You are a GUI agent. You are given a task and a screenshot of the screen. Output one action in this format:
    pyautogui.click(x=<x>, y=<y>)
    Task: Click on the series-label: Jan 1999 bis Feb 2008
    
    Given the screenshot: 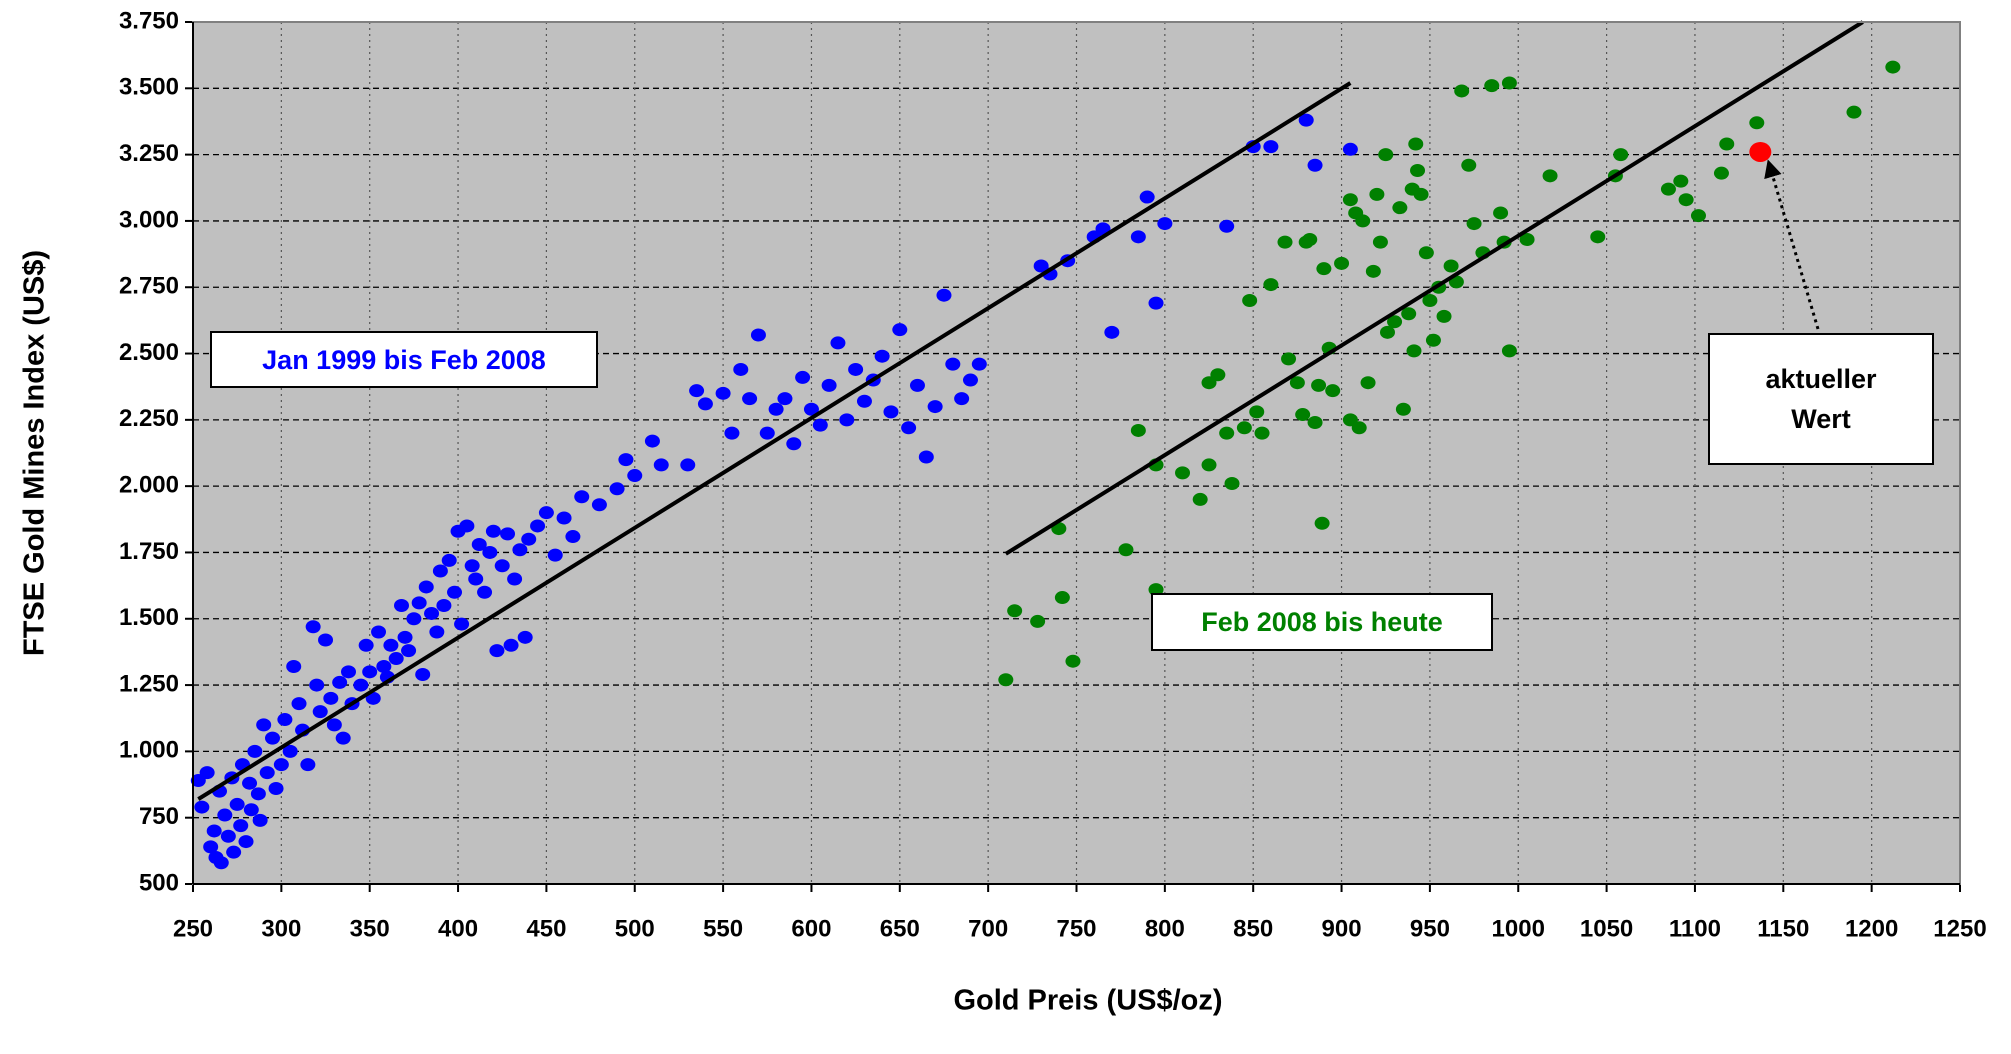 What is the action you would take?
    pyautogui.click(x=404, y=359)
    